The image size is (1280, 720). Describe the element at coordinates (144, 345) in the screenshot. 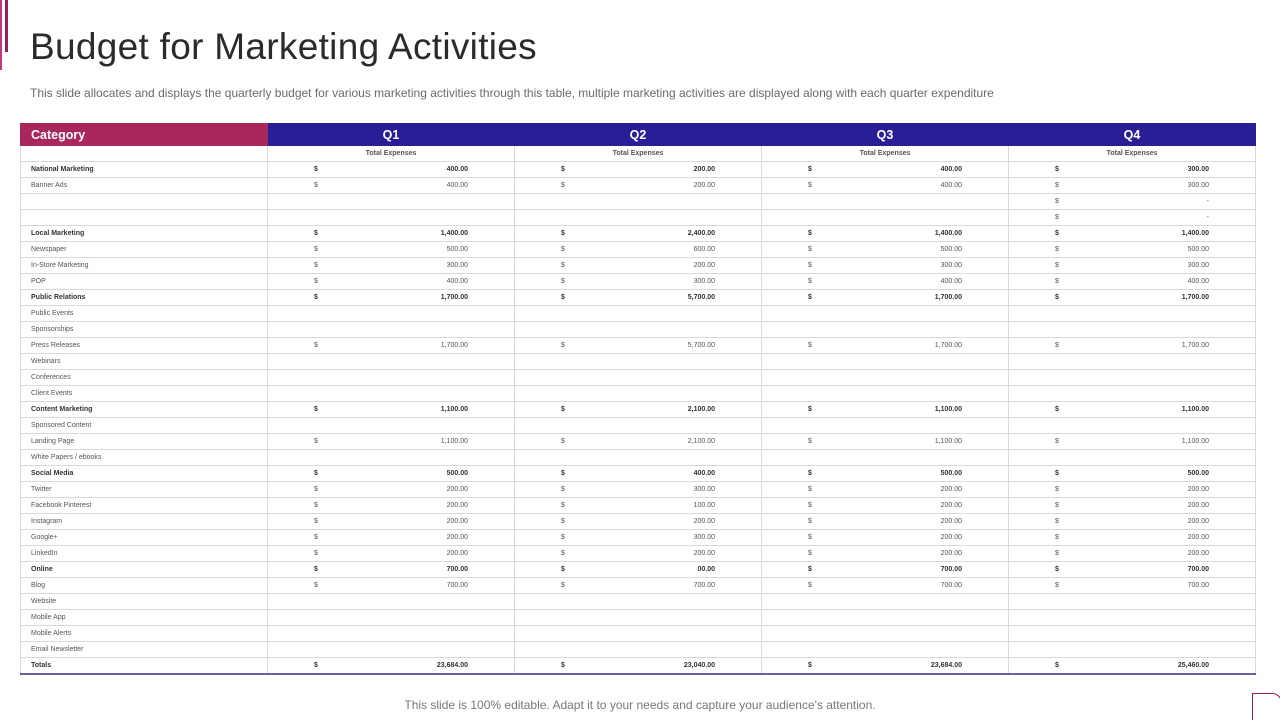

I see `row-label: Press Releases` at that location.